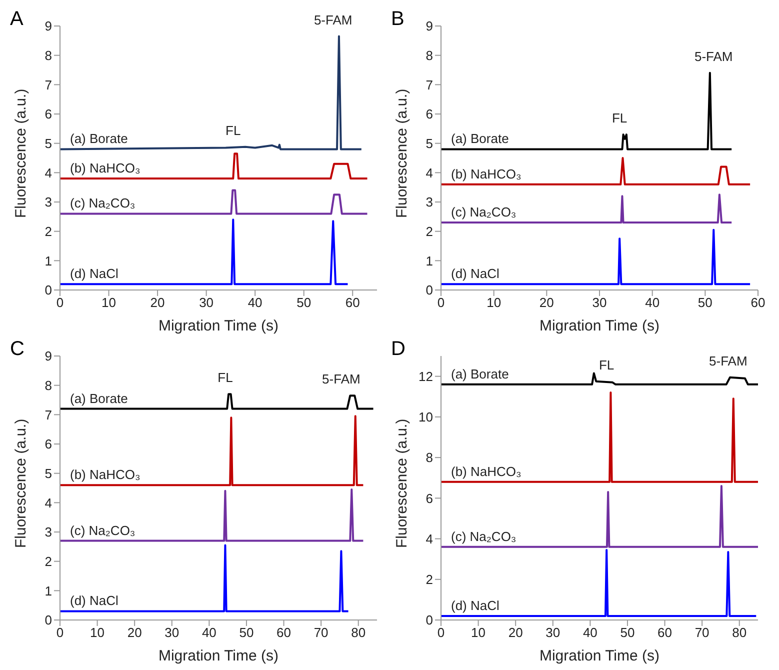 The height and width of the screenshot is (670, 779). What do you see at coordinates (397, 19) in the screenshot?
I see `chart-title: B` at bounding box center [397, 19].